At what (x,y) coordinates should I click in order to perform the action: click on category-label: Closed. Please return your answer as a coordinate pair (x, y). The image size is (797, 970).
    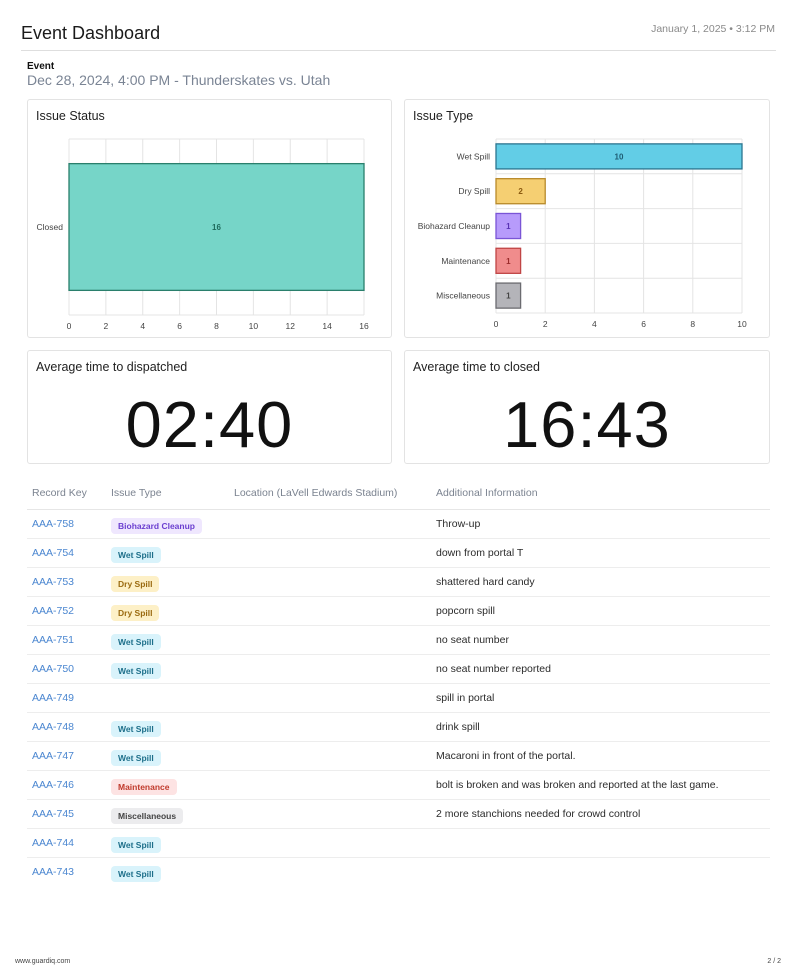
    Looking at the image, I should click on (50, 227).